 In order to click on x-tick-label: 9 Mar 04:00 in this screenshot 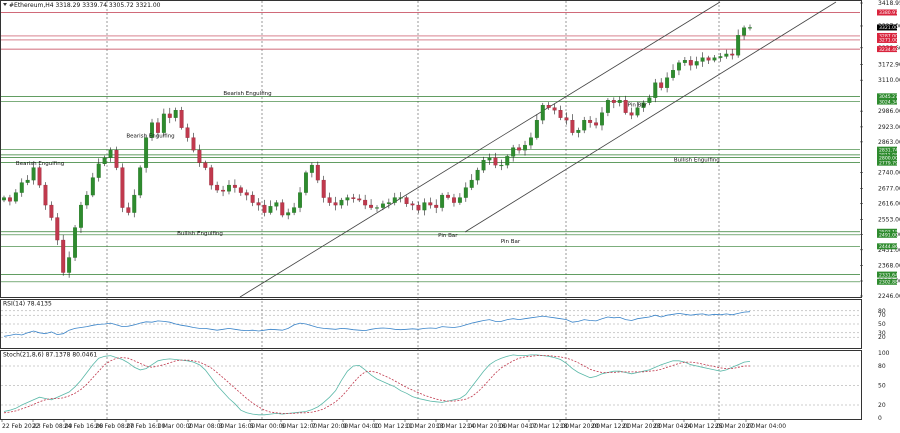, I will do `click(361, 426)`.